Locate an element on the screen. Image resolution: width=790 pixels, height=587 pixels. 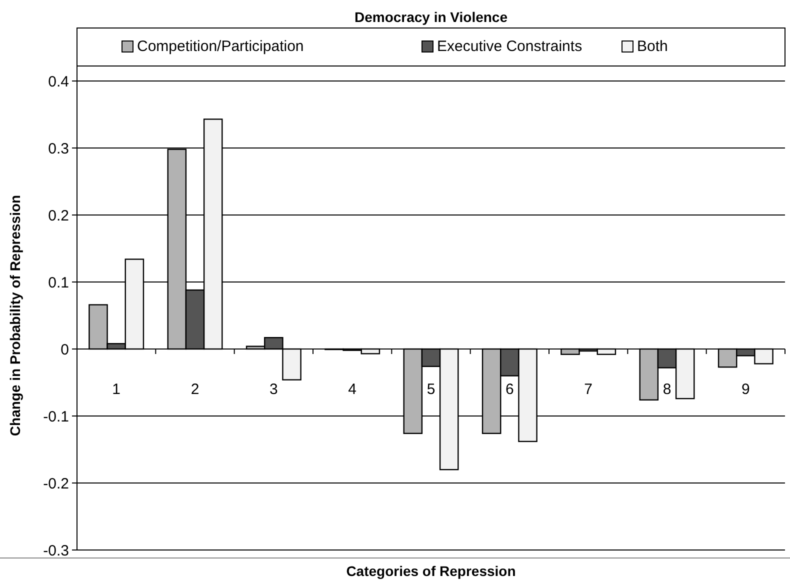
y-tick-label: 0.4 is located at coordinates (58, 81).